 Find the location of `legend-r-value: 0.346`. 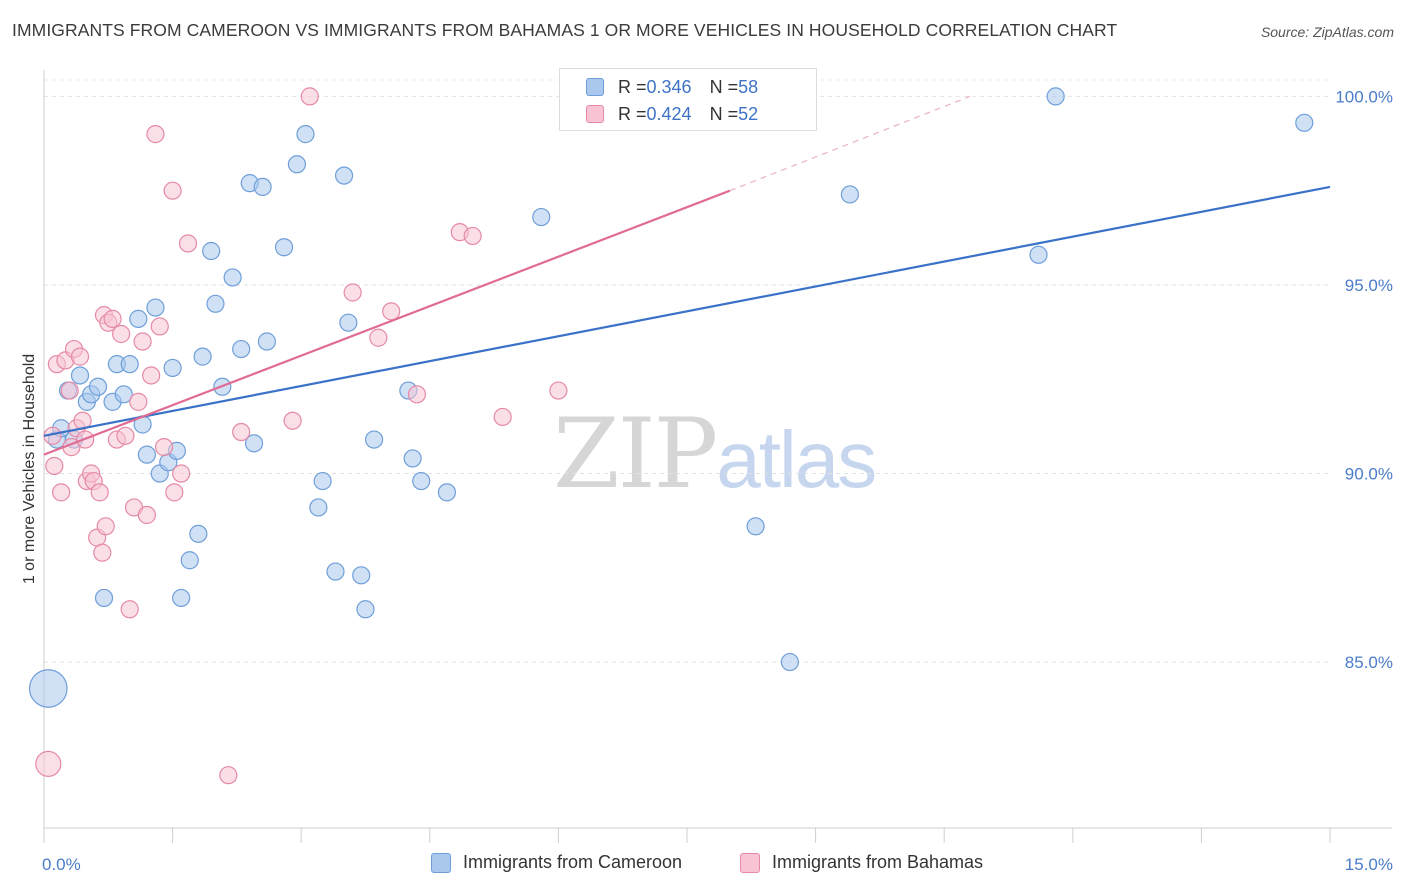

legend-r-value: 0.346 is located at coordinates (669, 86).